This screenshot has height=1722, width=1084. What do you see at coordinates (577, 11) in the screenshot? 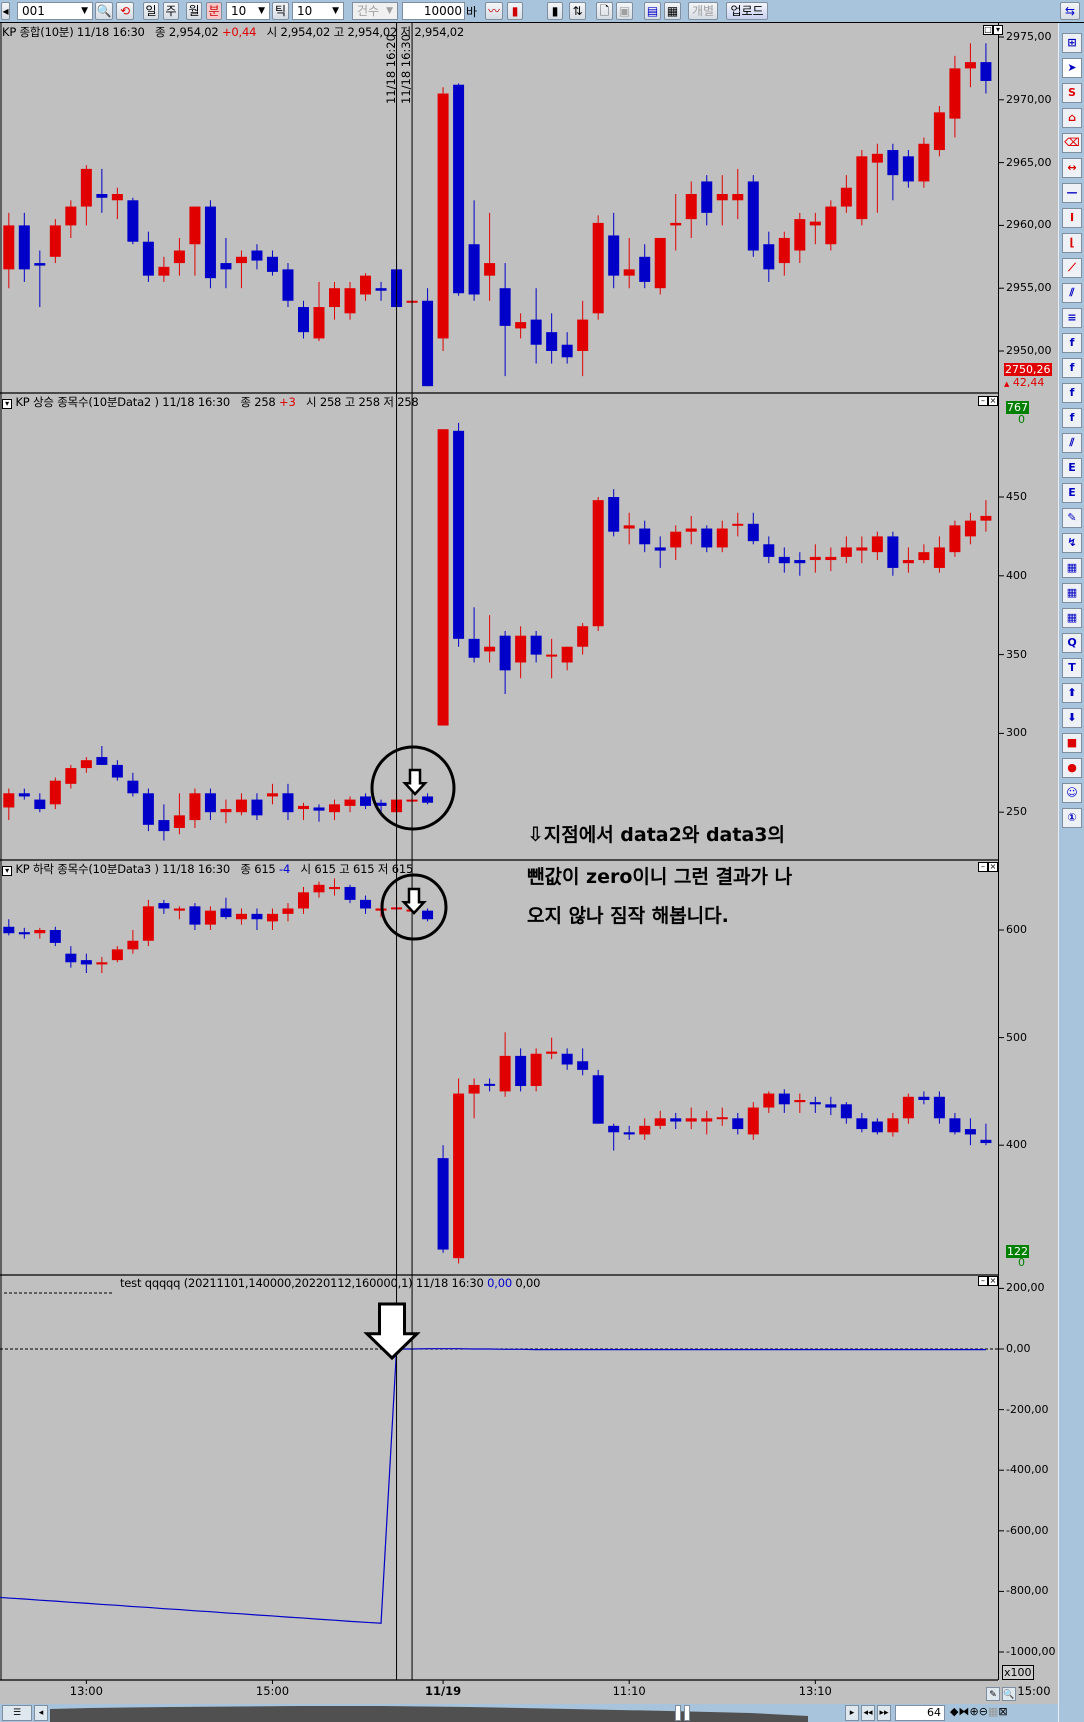
I see `sort-button: ⇅` at bounding box center [577, 11].